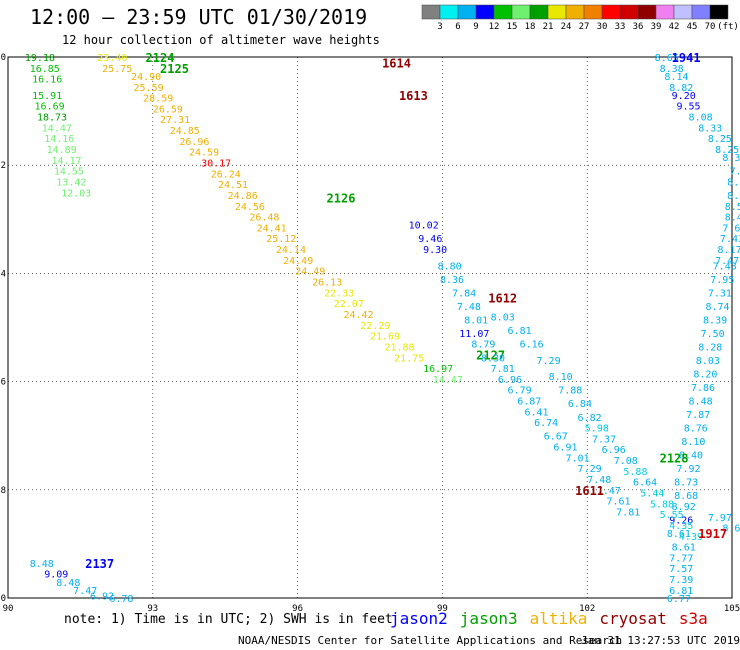 The width and height of the screenshot is (740, 650). What do you see at coordinates (656, 27) in the screenshot?
I see `colorbar-label: 39` at bounding box center [656, 27].